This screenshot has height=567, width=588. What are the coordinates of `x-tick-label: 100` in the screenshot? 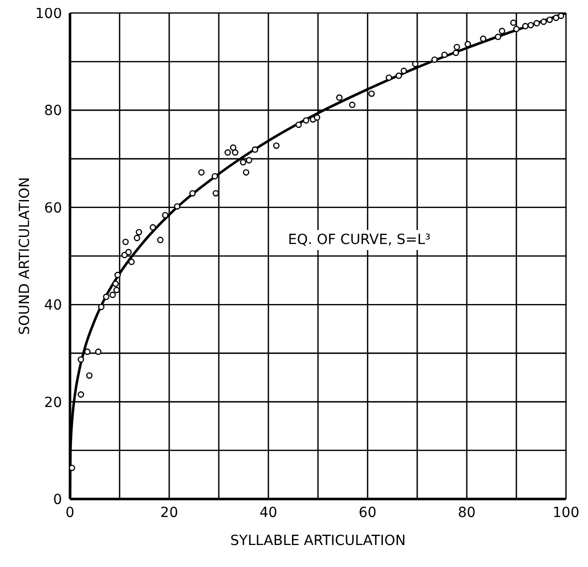 It's located at (566, 512).